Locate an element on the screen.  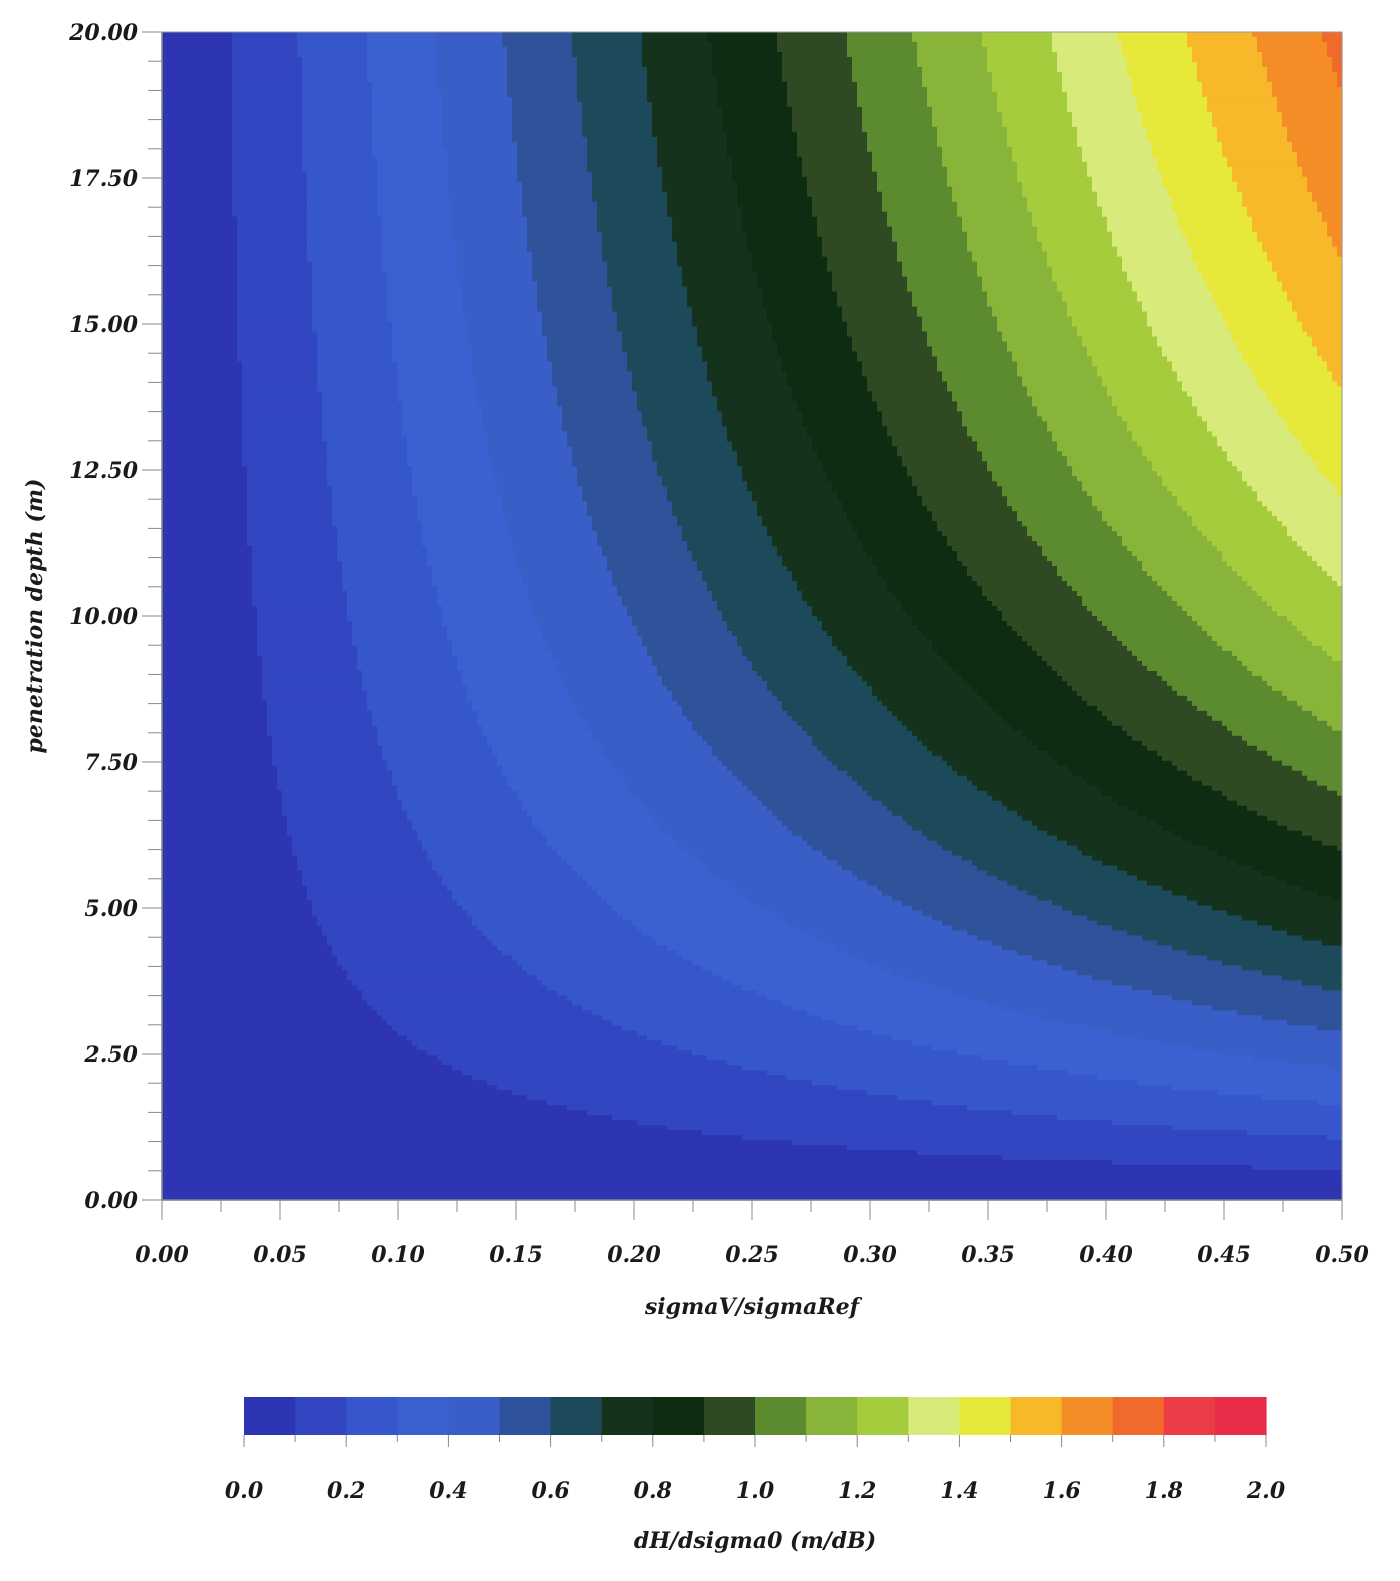
x-tick-label: 0.05 is located at coordinates (280, 1255).